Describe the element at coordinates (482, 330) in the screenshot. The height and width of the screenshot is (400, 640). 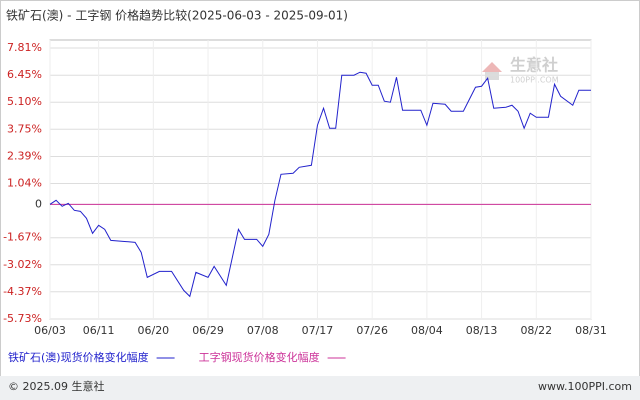
I see `x-tick-label: 08/13` at that location.